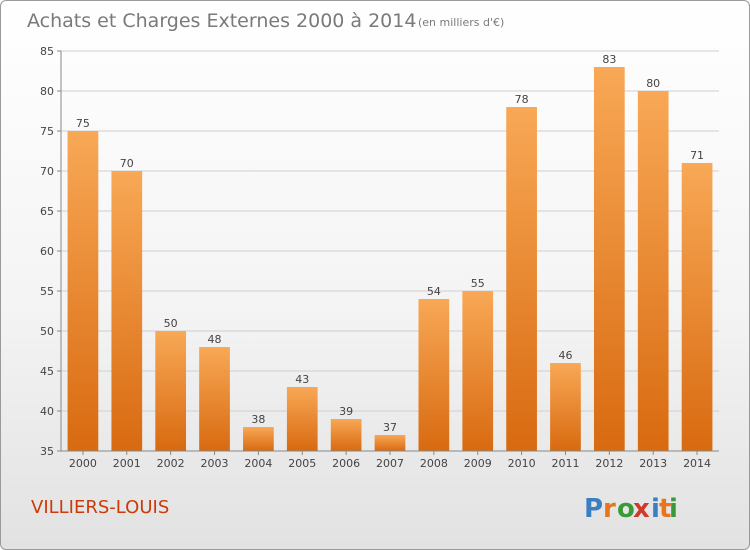  Describe the element at coordinates (565, 355) in the screenshot. I see `data-label: 46` at that location.